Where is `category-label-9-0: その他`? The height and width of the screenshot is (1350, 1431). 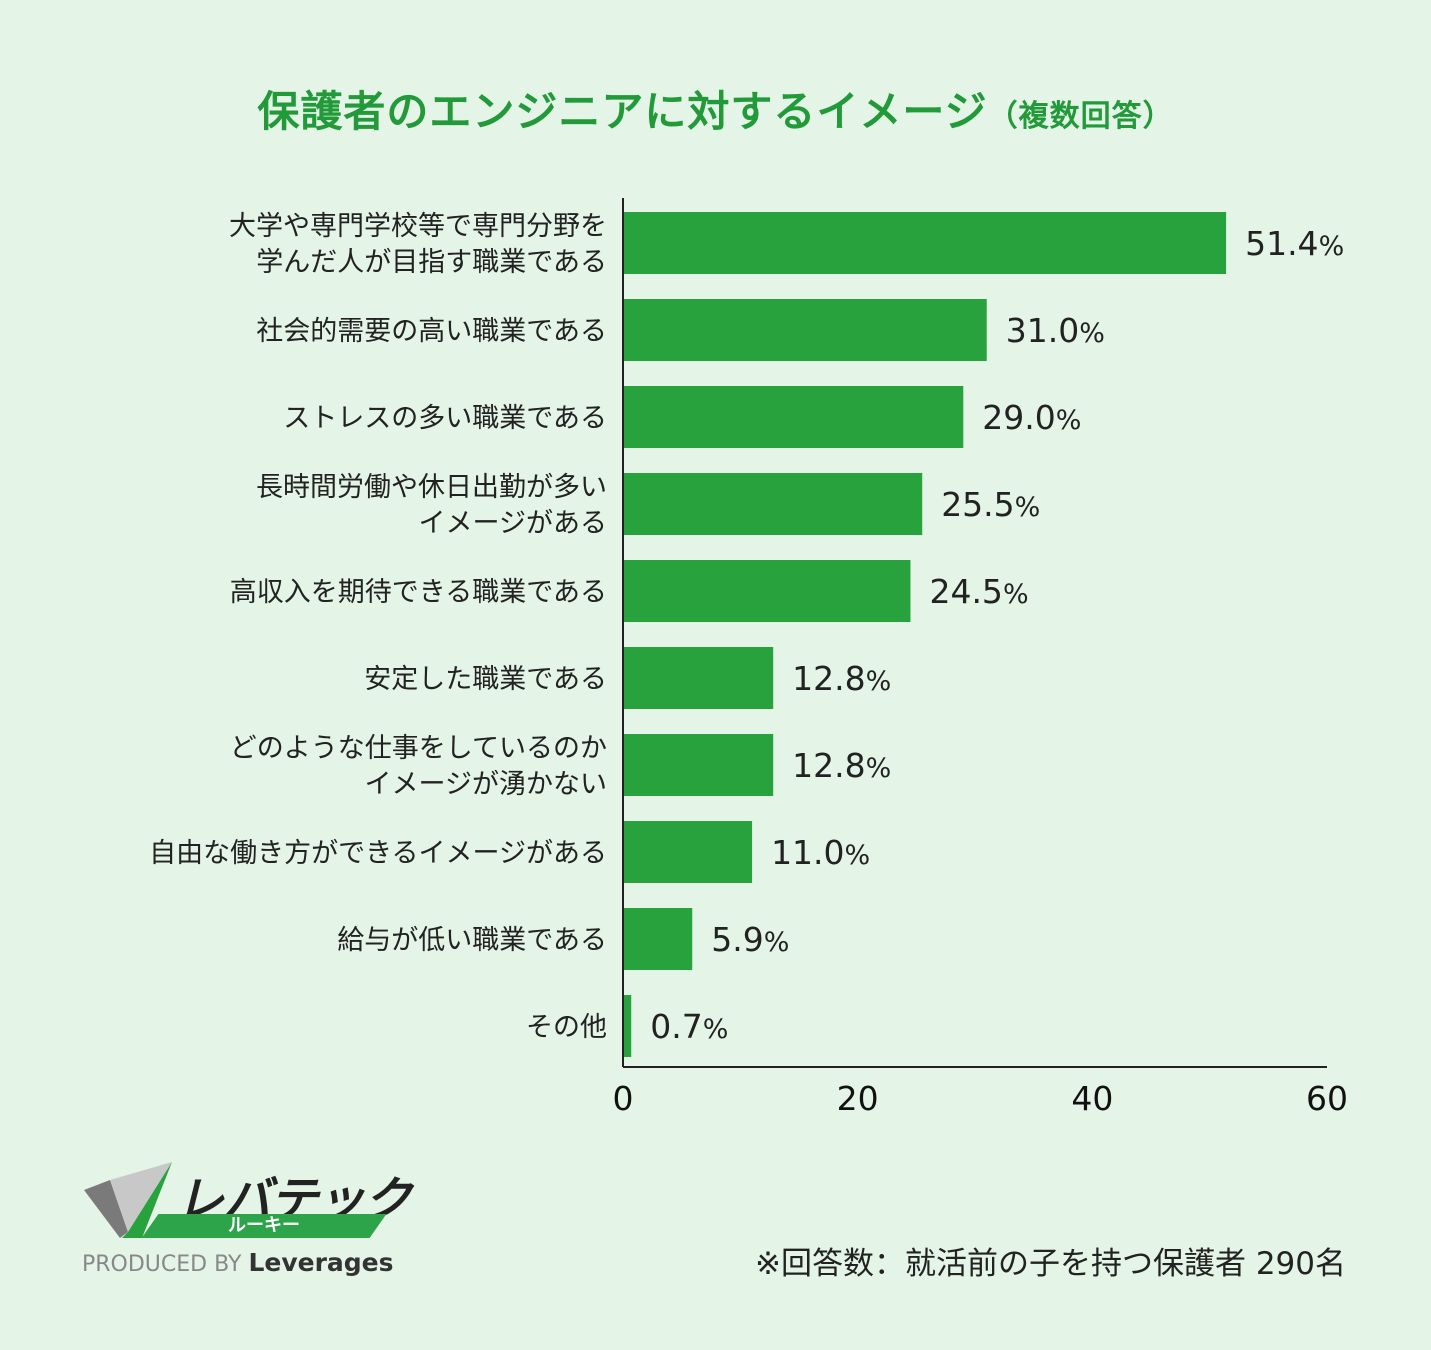
category-label-9-0: その他 is located at coordinates (566, 1027).